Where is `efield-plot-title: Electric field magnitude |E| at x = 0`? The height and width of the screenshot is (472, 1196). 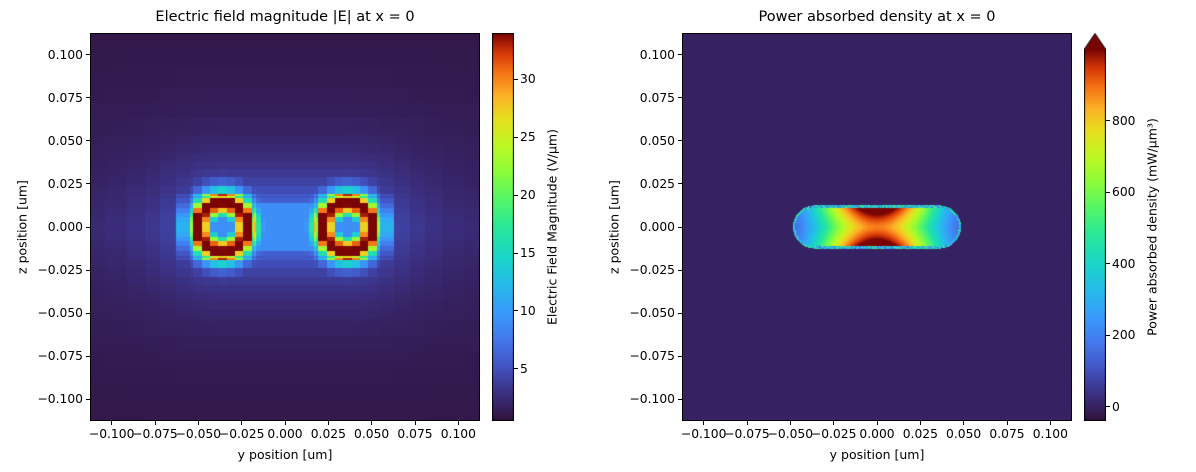
efield-plot-title: Electric field magnitude |E| at x = 0 is located at coordinates (285, 17).